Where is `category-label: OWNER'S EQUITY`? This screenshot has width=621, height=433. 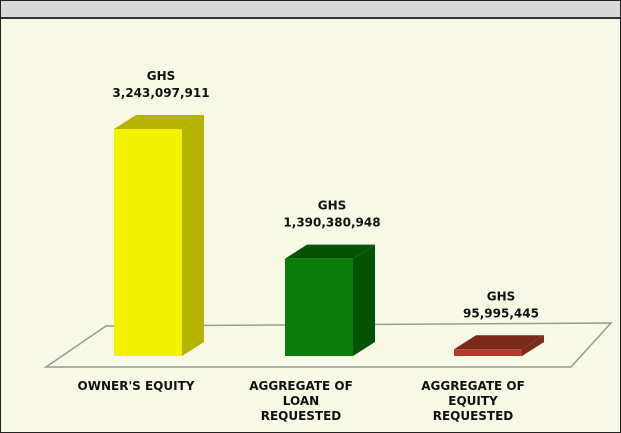 category-label: OWNER'S EQUITY is located at coordinates (136, 386).